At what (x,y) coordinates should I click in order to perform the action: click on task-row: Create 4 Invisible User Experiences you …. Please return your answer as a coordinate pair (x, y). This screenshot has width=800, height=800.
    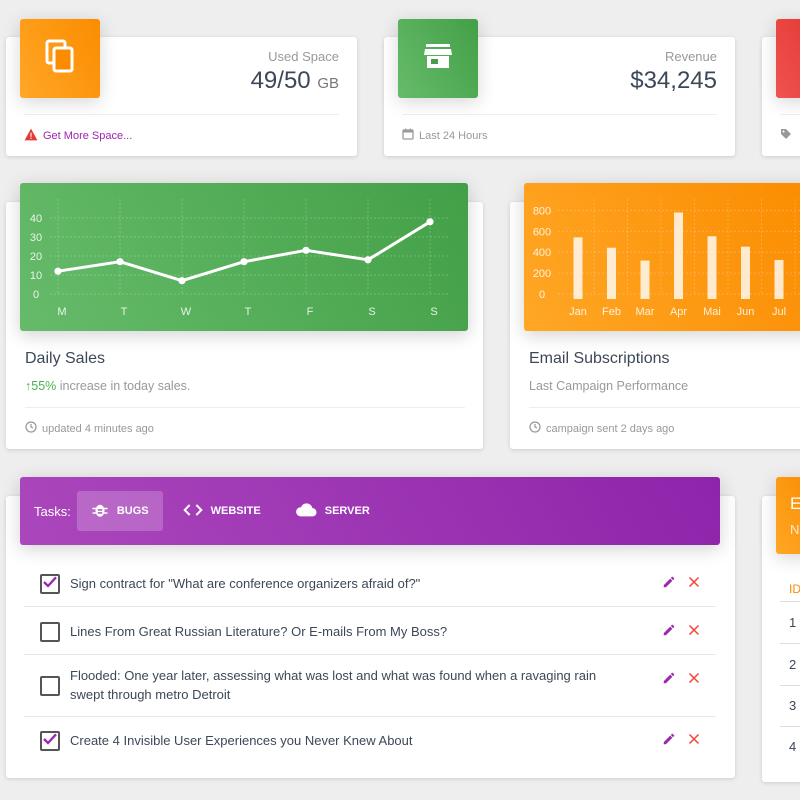
    Looking at the image, I should click on (370, 740).